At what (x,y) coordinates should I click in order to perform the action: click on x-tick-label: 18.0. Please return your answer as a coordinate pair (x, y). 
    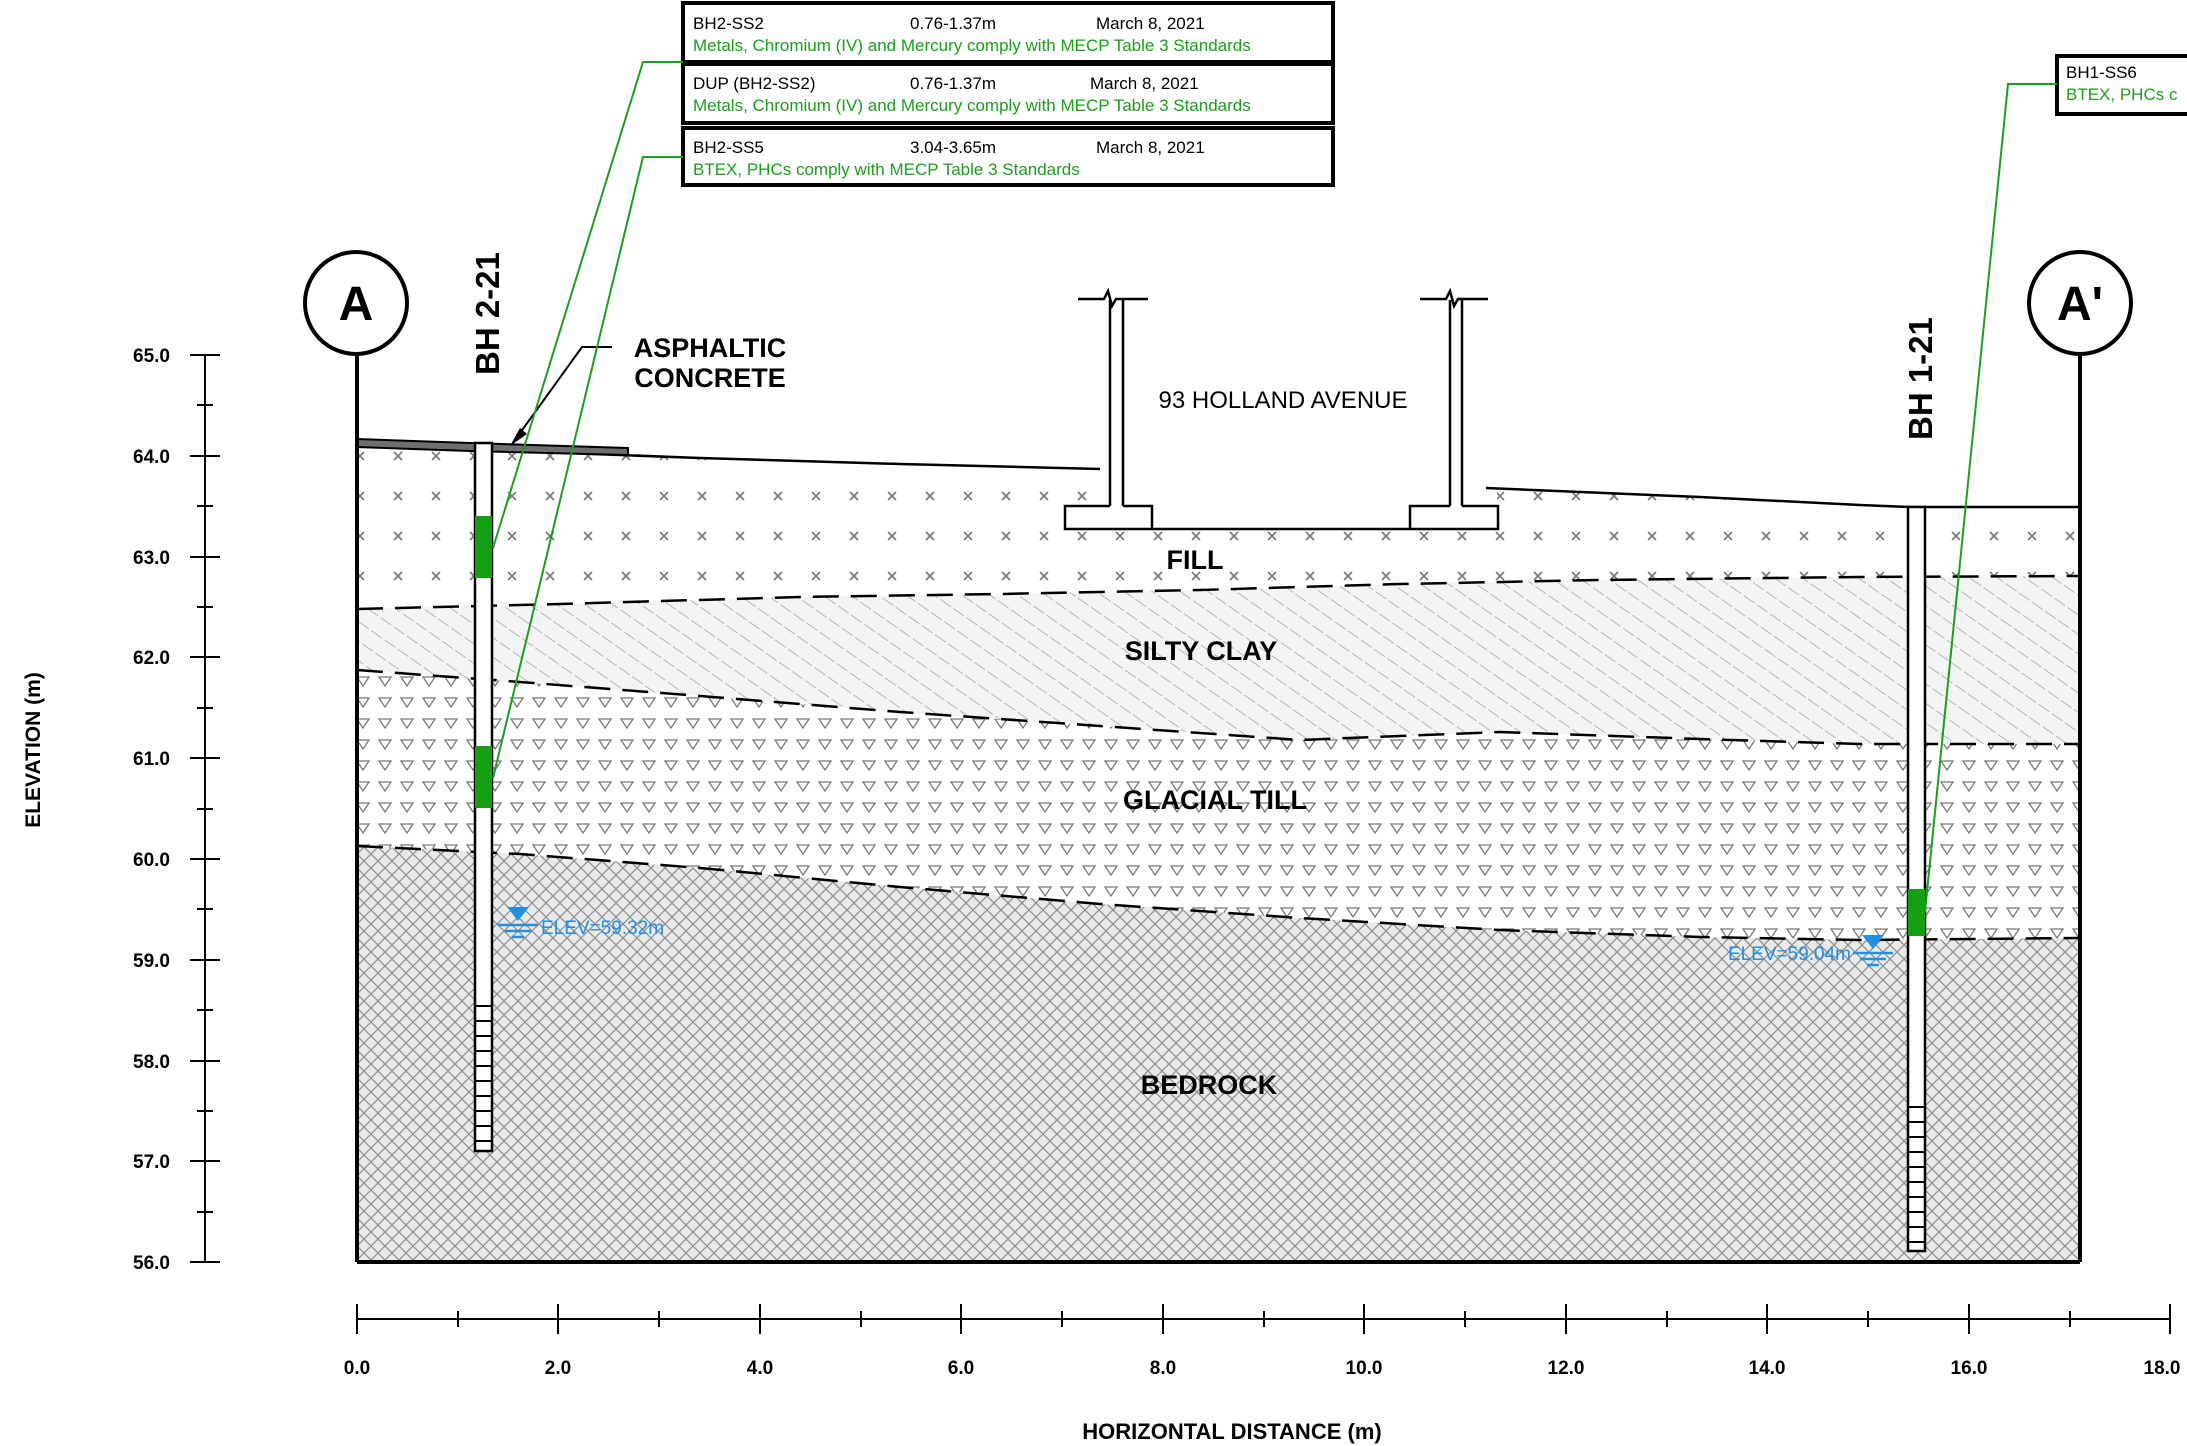
    Looking at the image, I should click on (2162, 1368).